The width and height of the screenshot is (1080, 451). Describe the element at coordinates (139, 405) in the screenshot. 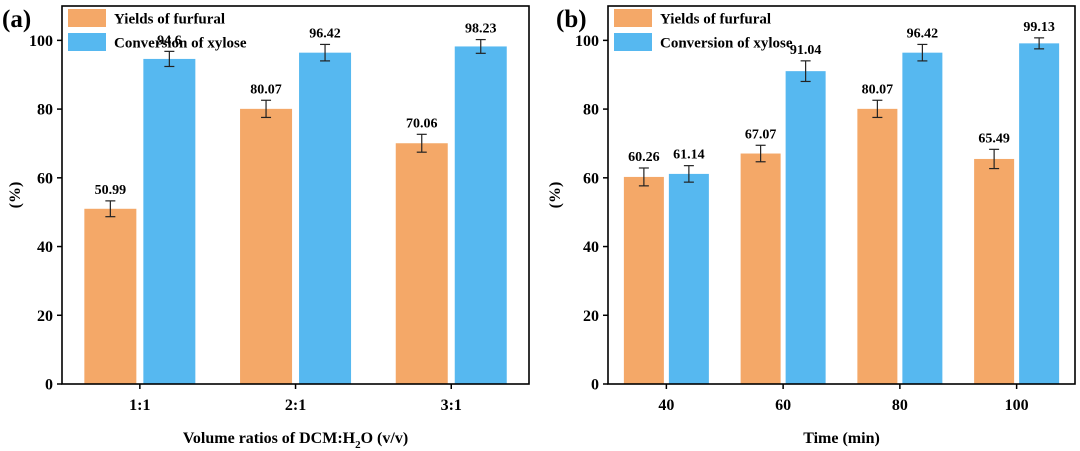

I see `x-tick-label-0: 1:1` at that location.